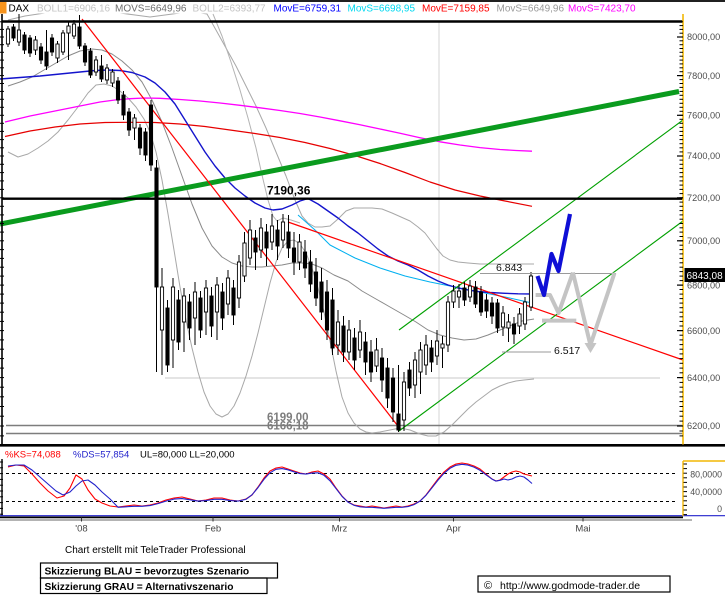 This screenshot has height=597, width=725. What do you see at coordinates (567, 351) in the screenshot?
I see `svg-text: 6.517` at bounding box center [567, 351].